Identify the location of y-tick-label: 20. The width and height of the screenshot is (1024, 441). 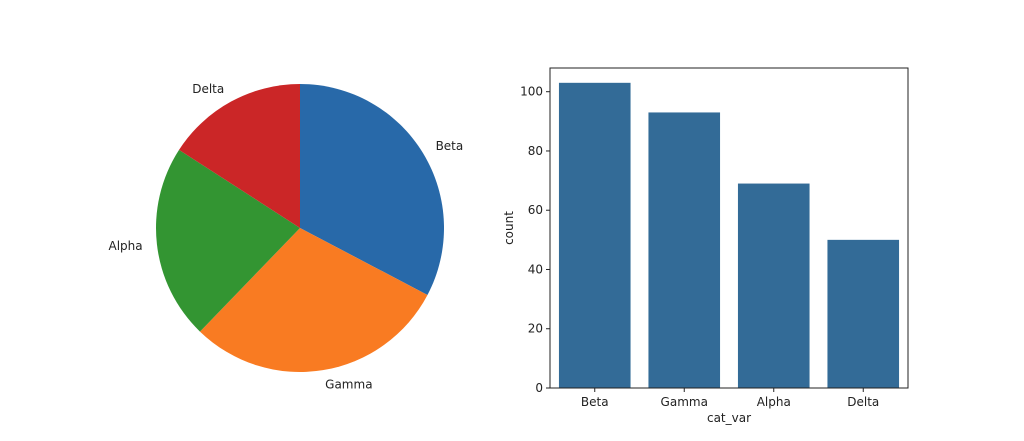
(535, 329).